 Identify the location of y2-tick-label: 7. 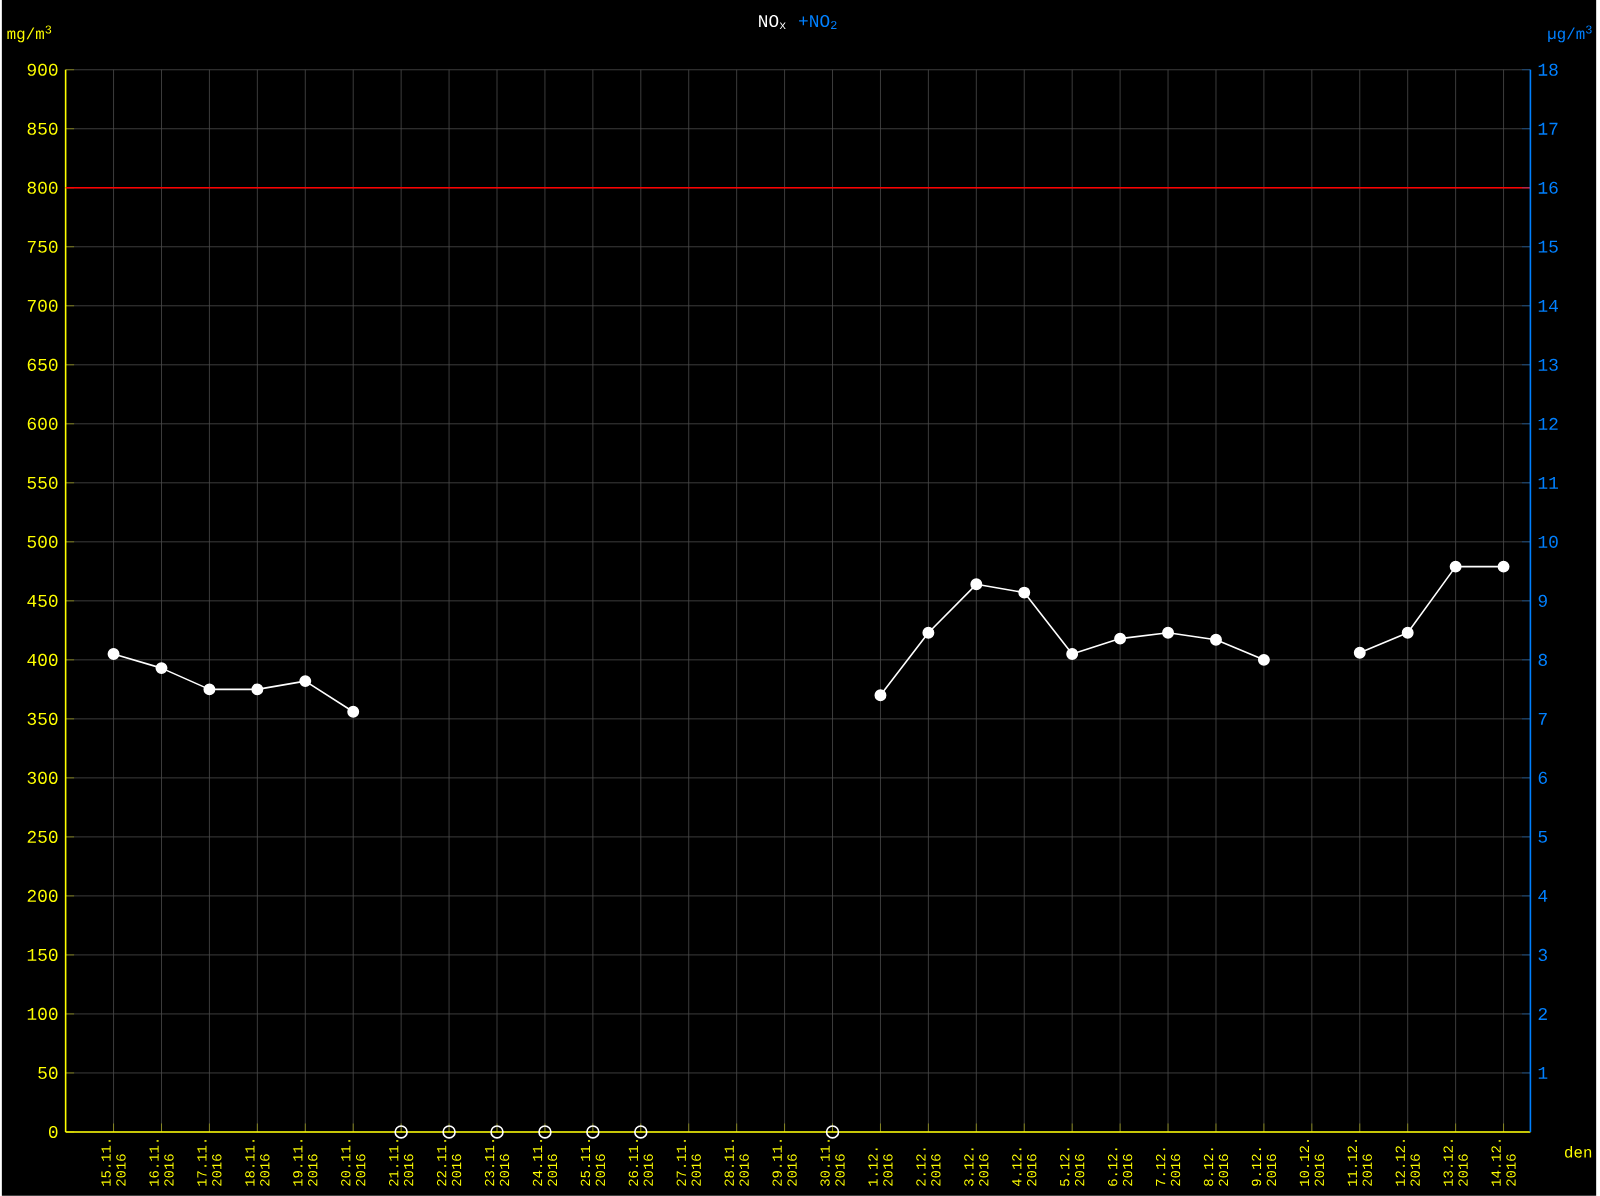
(1542, 719).